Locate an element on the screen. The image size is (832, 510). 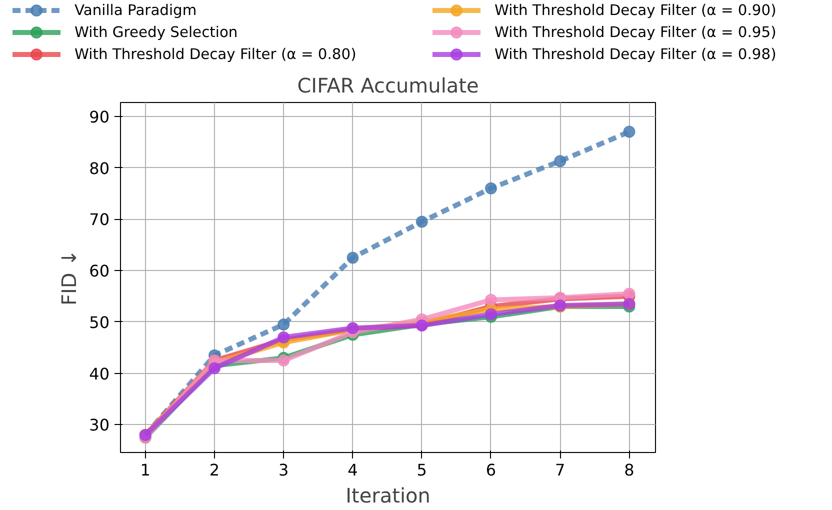
chart-title: CIFAR Accumulate is located at coordinates (388, 86).